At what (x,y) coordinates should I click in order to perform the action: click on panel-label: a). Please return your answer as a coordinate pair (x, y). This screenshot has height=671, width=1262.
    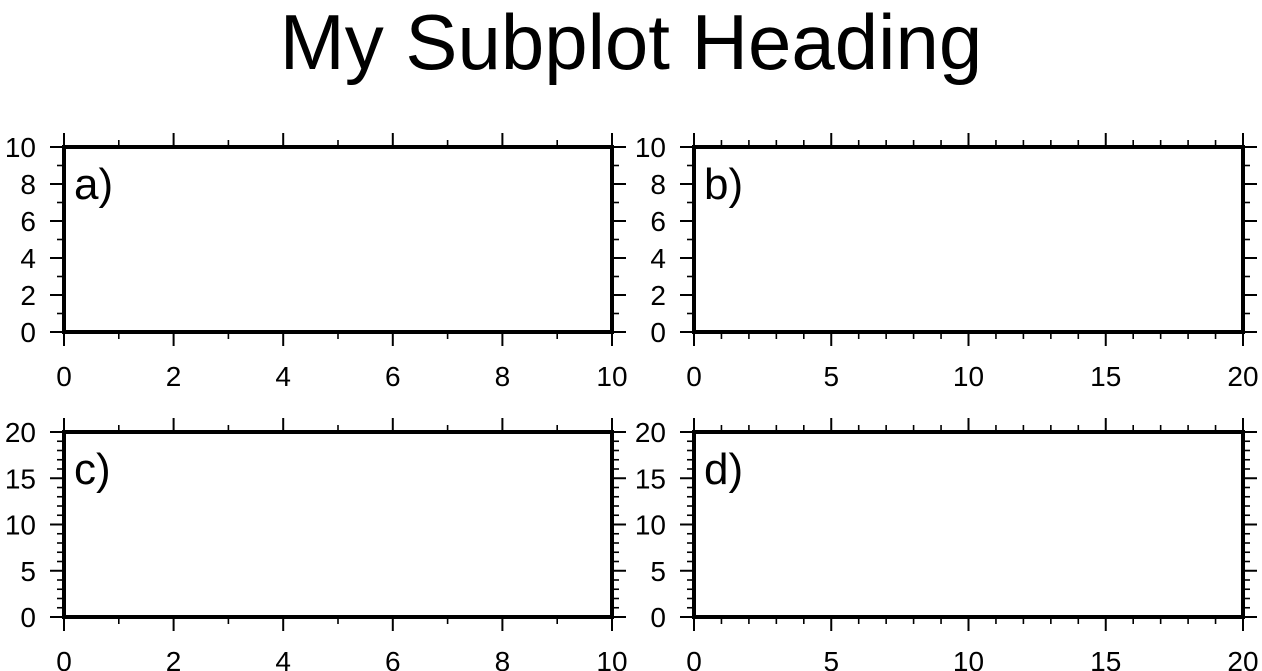
    Looking at the image, I should click on (93, 184).